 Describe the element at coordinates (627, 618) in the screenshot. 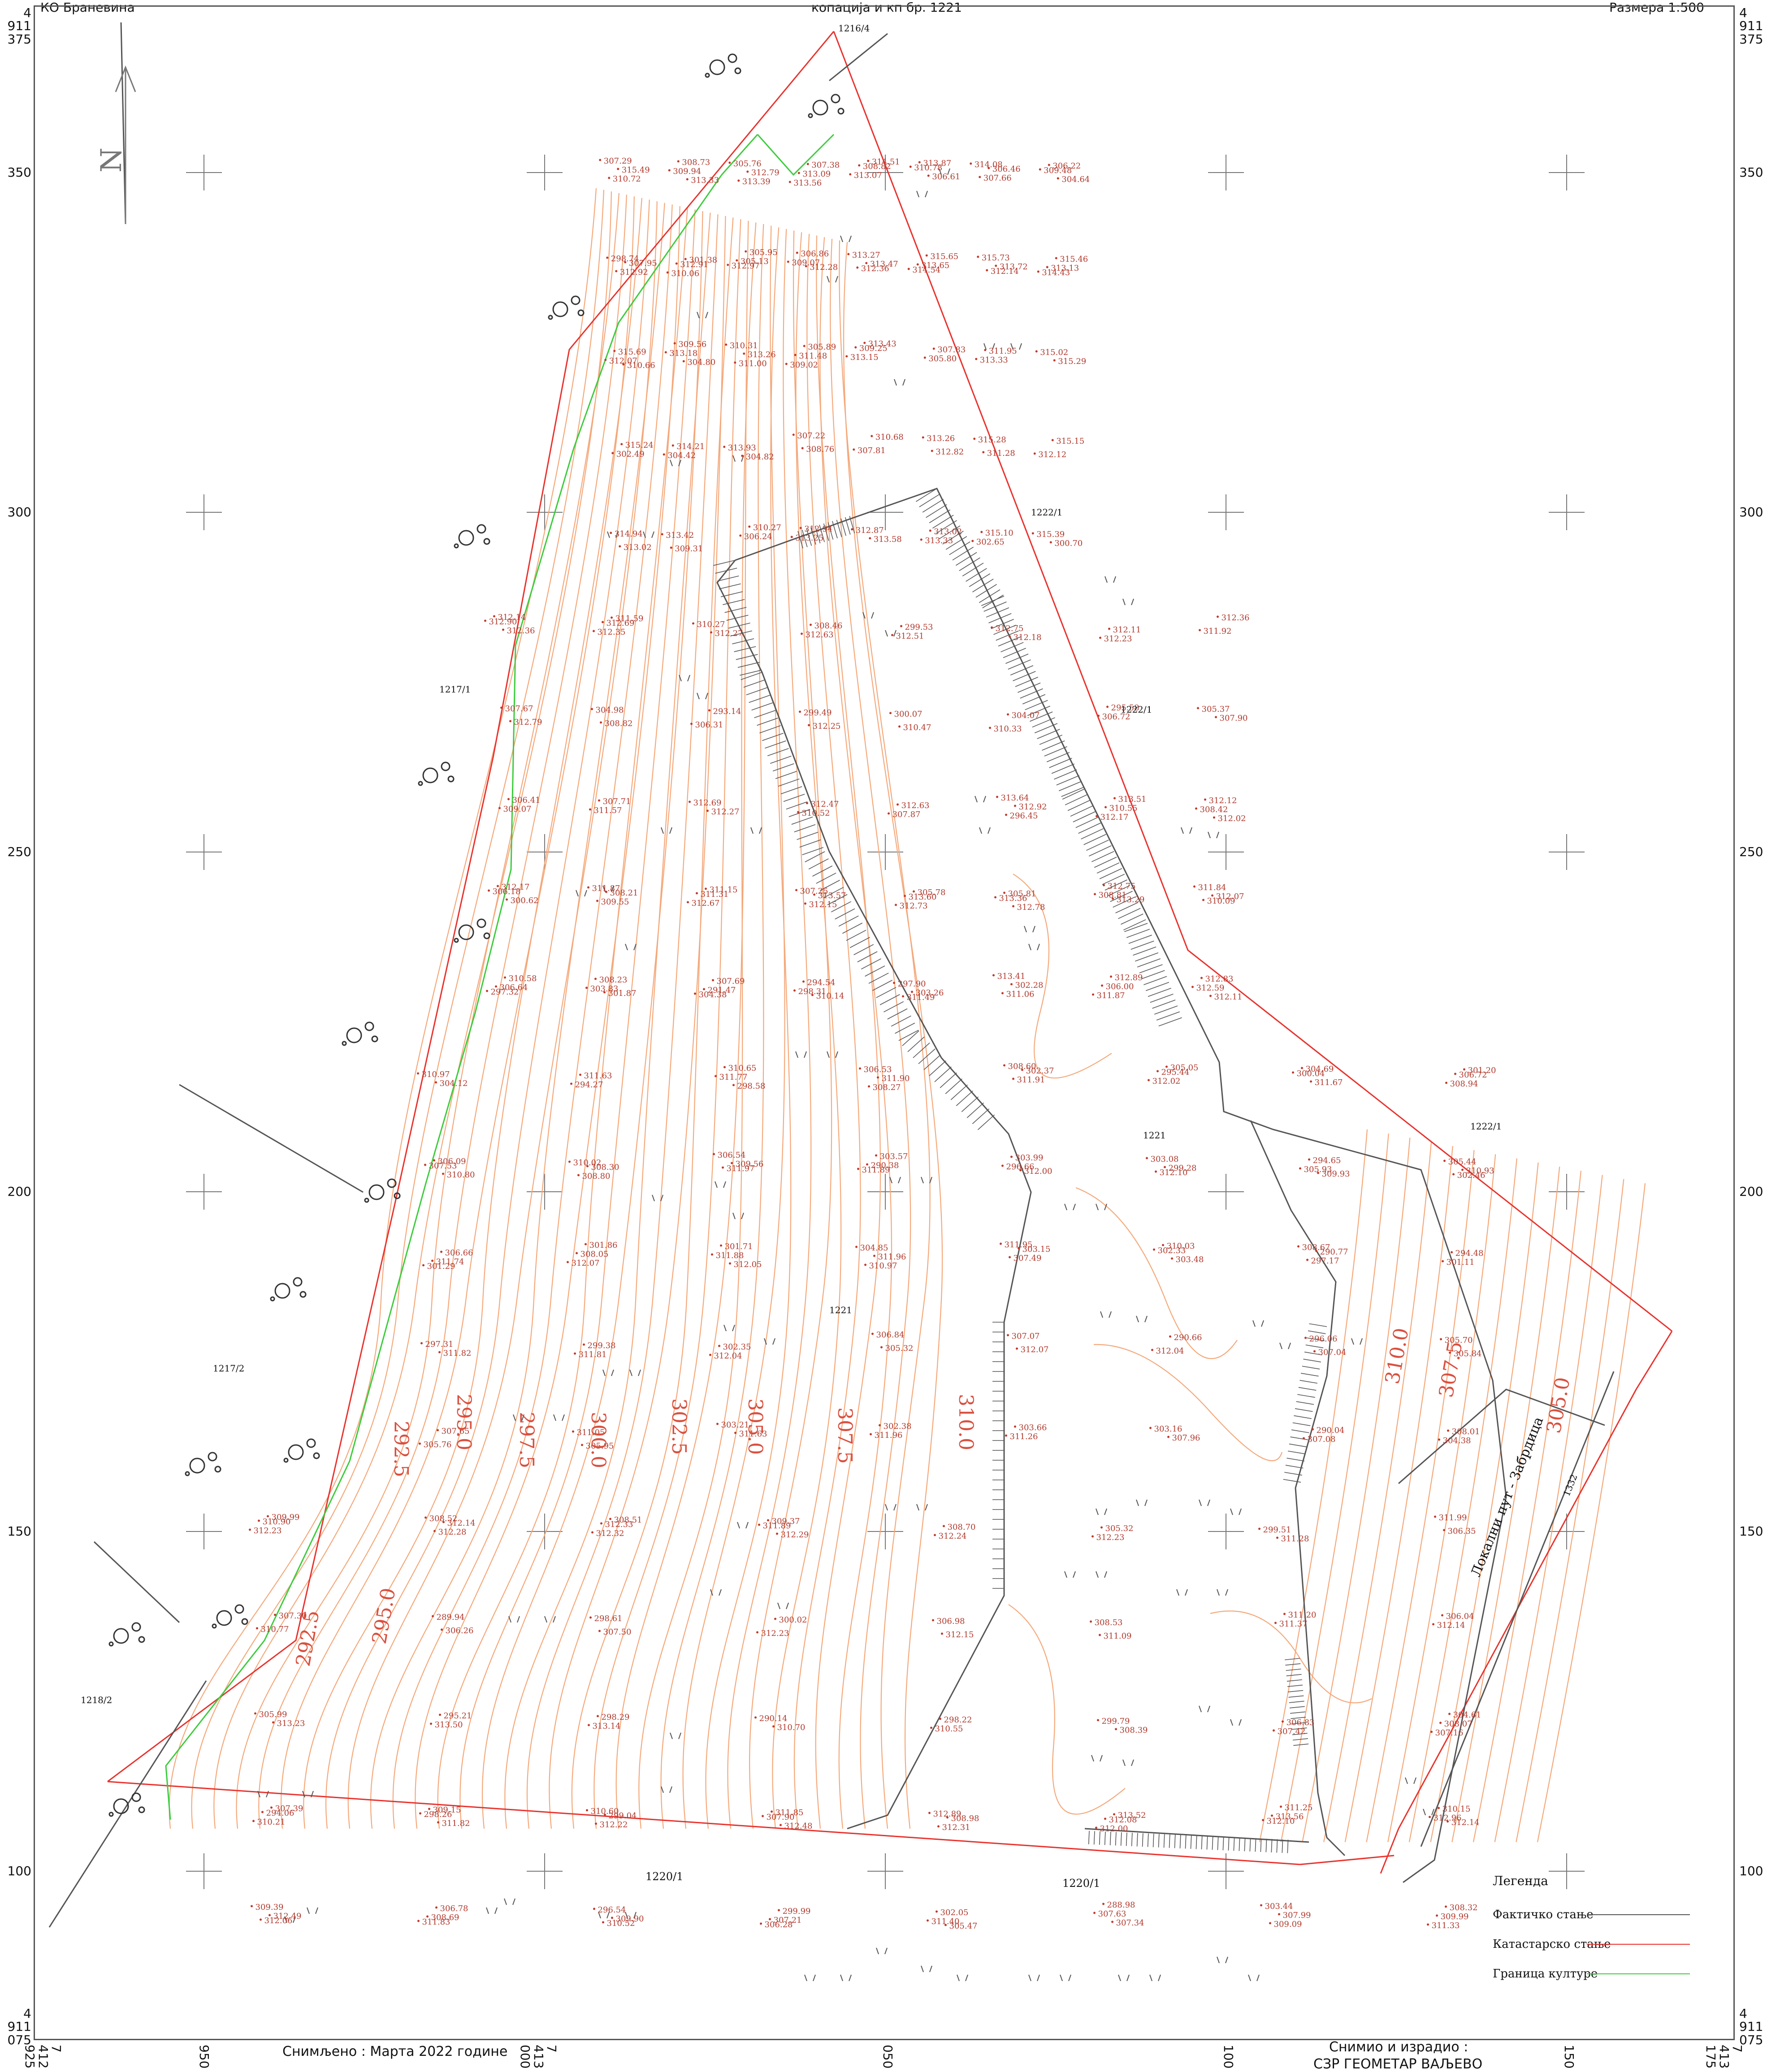

I see `spot-height: 311.59` at that location.